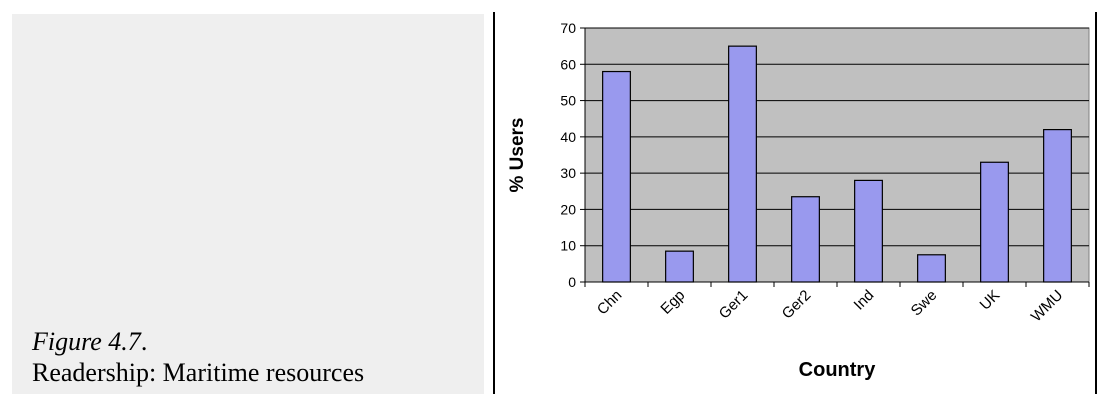 This screenshot has width=1107, height=399. Describe the element at coordinates (990, 300) in the screenshot. I see `x-tick-label: UK` at that location.